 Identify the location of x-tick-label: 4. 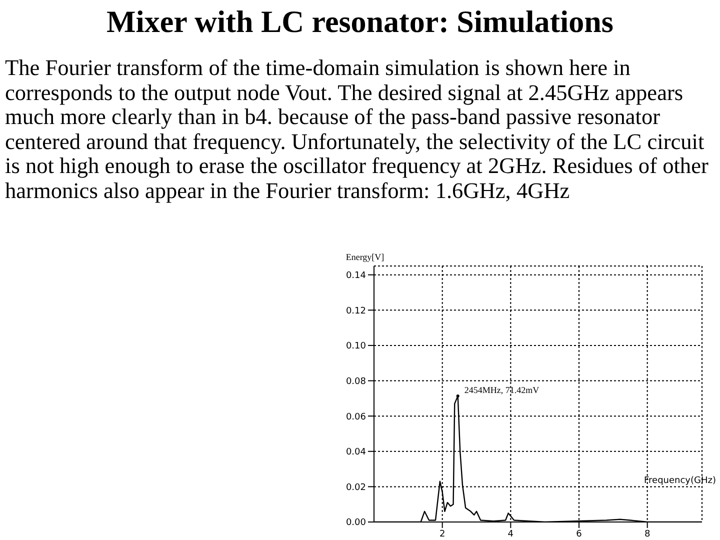
(511, 534).